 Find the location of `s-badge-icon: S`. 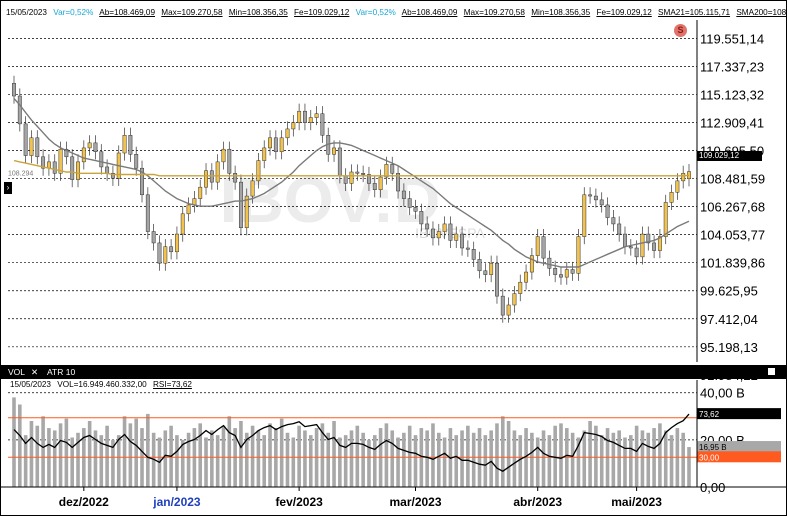

s-badge-icon: S is located at coordinates (680, 30).